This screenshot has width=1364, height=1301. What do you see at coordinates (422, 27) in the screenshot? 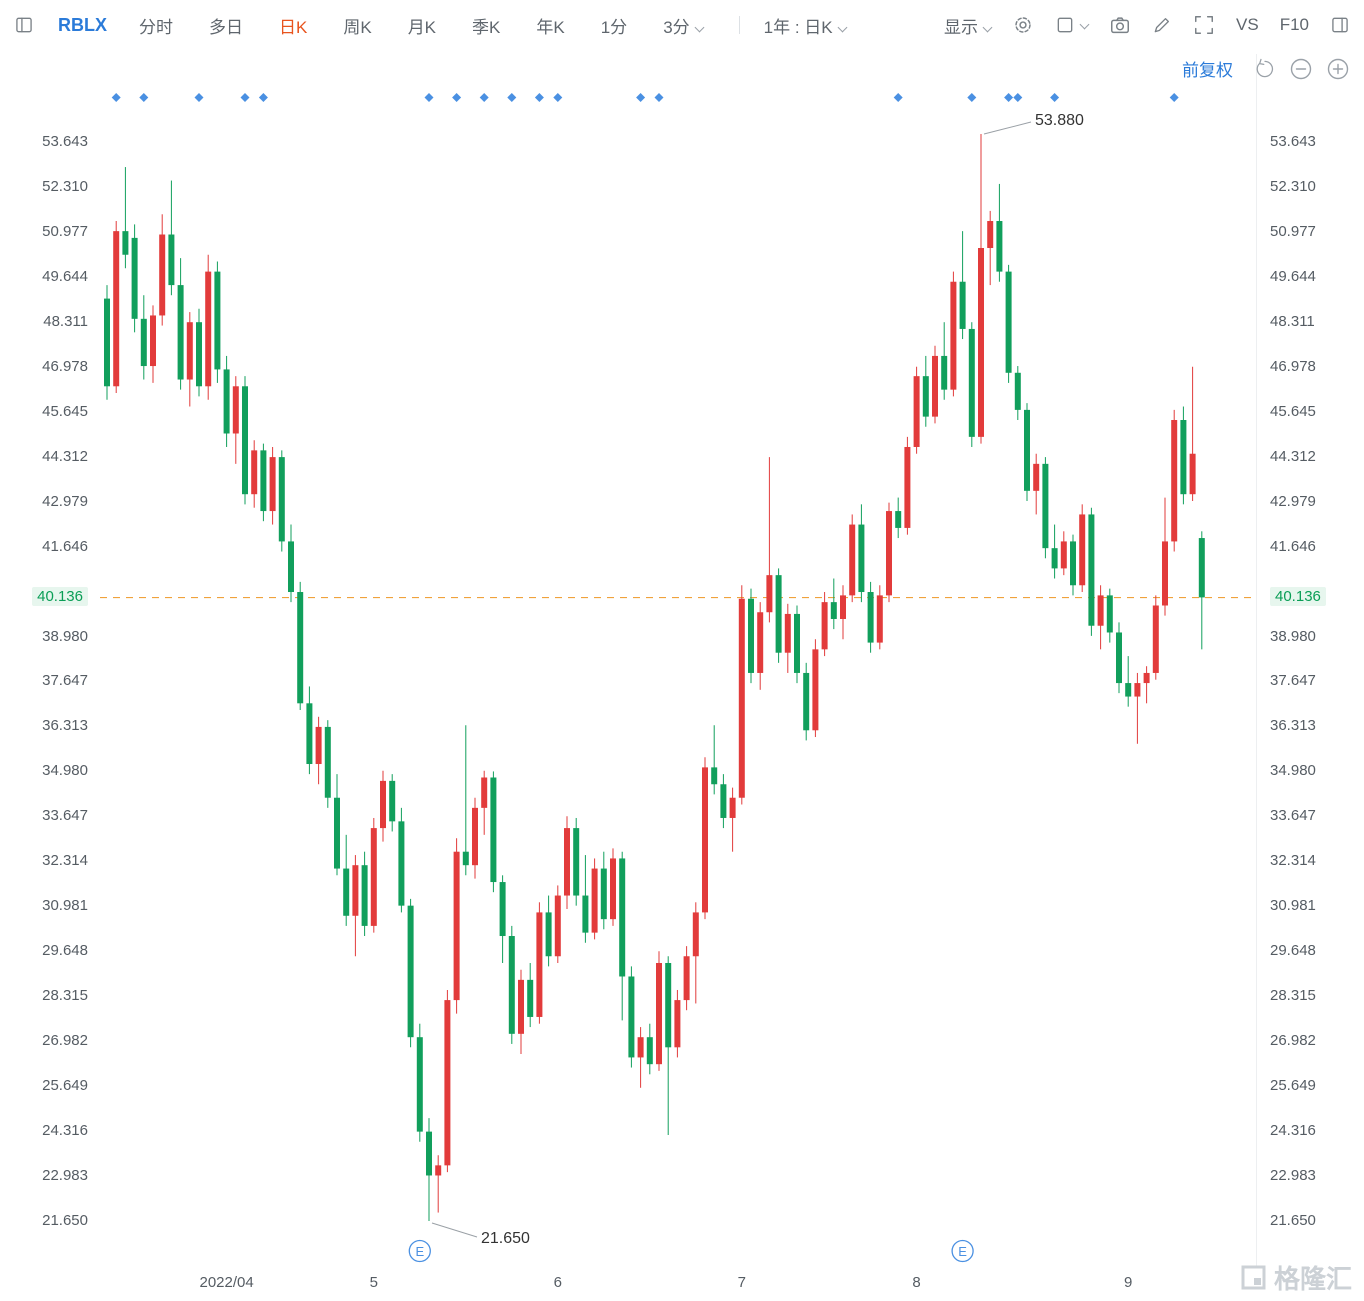
I see `tab-monthly-k: 月K` at bounding box center [422, 27].